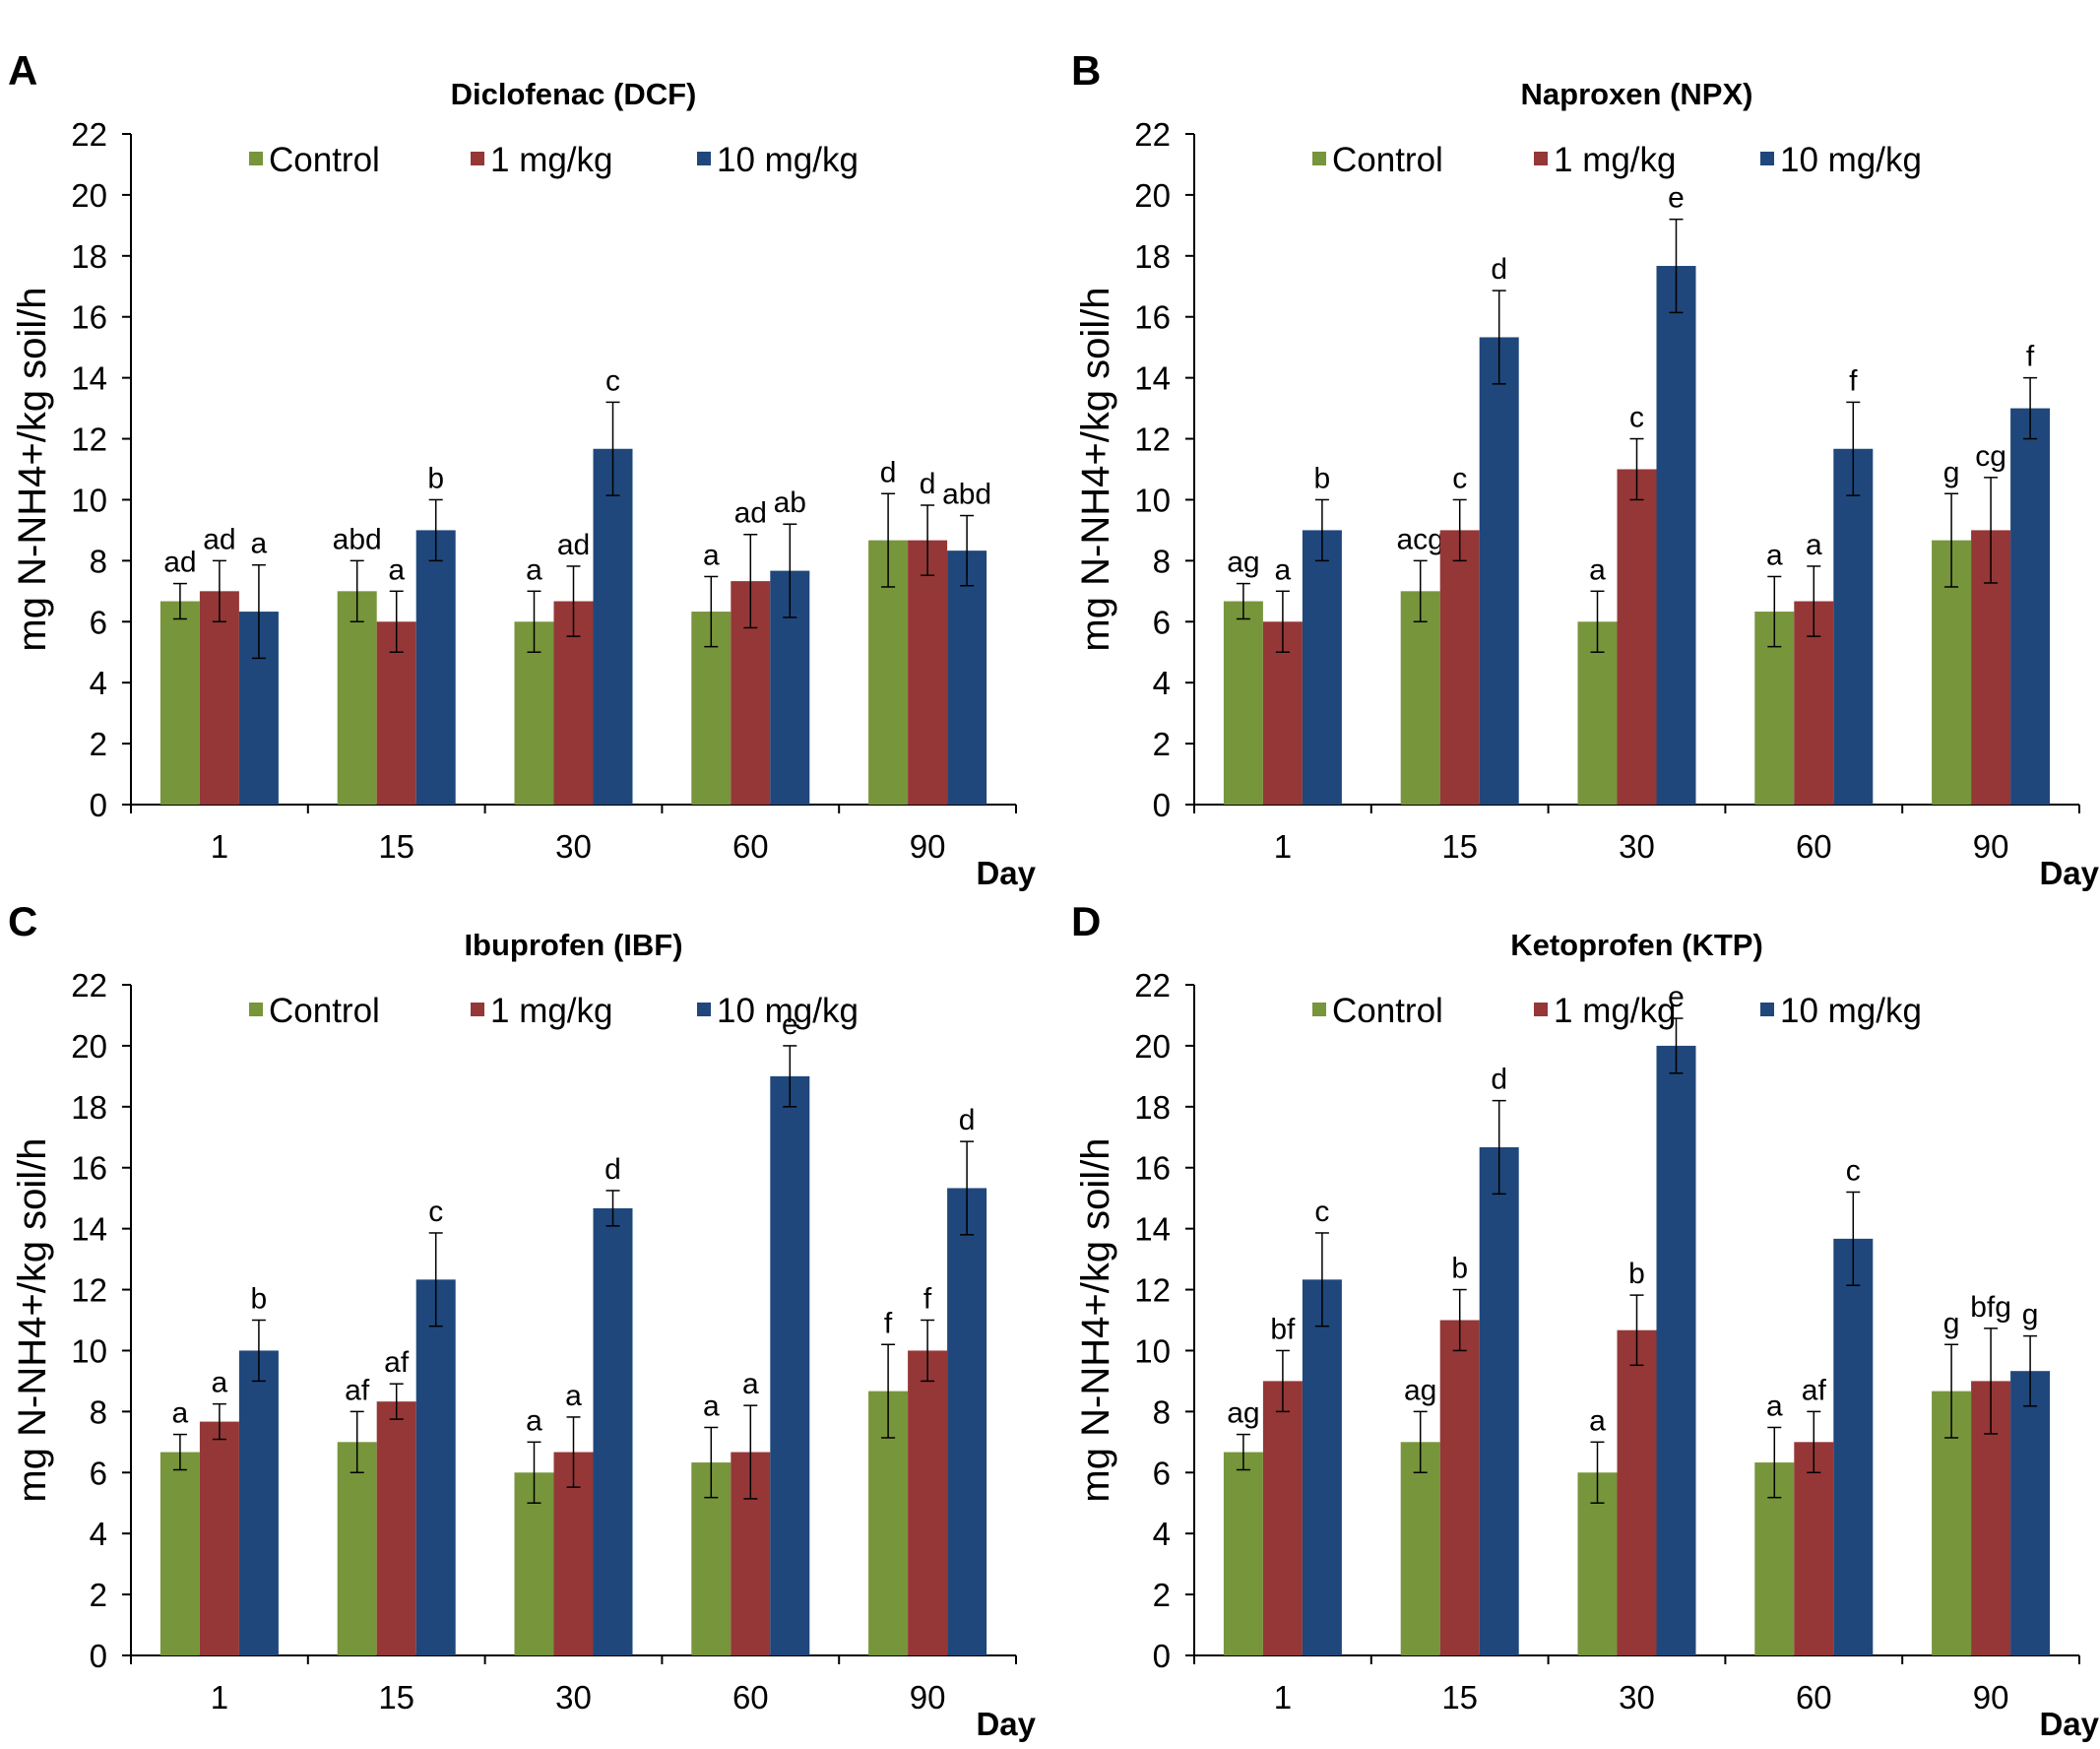 Image resolution: width=2100 pixels, height=1749 pixels. Describe the element at coordinates (23, 921) in the screenshot. I see `panel-letter: C` at that location.